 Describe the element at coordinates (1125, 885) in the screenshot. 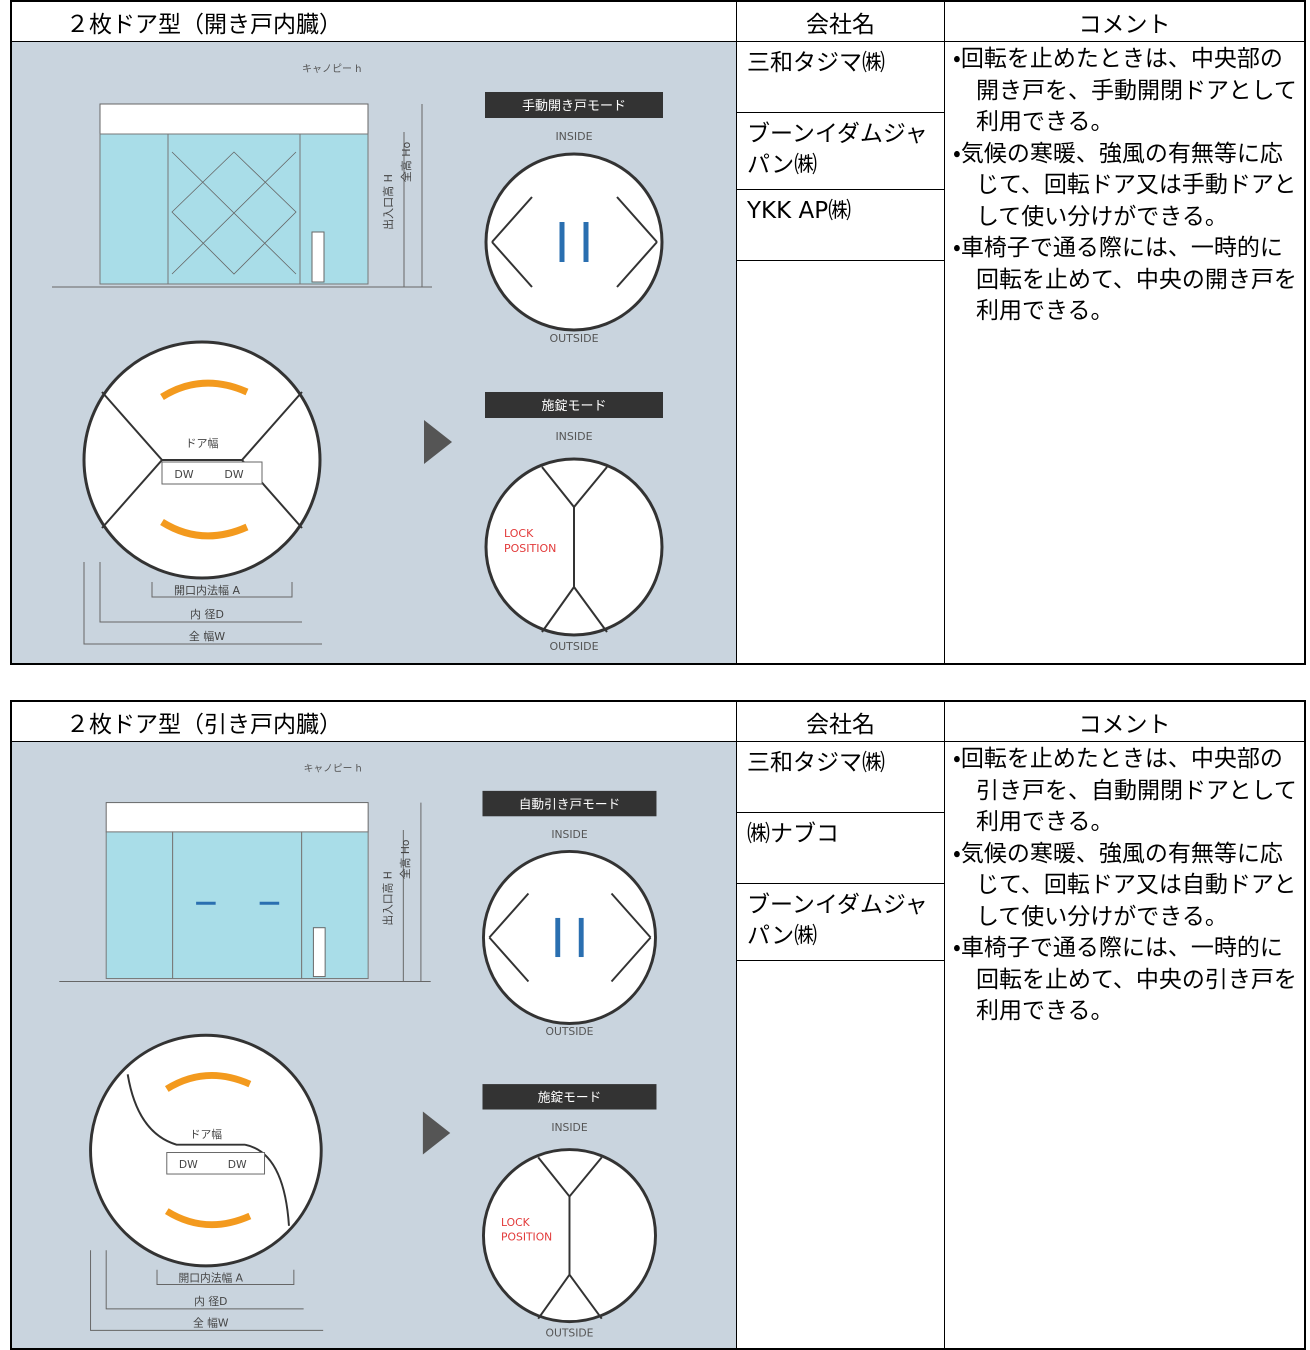

I see `comment-item: ・気候の寒暖、強風の有無等に応じて、回転ドア又は自動ドアとして使い分けができる。` at that location.